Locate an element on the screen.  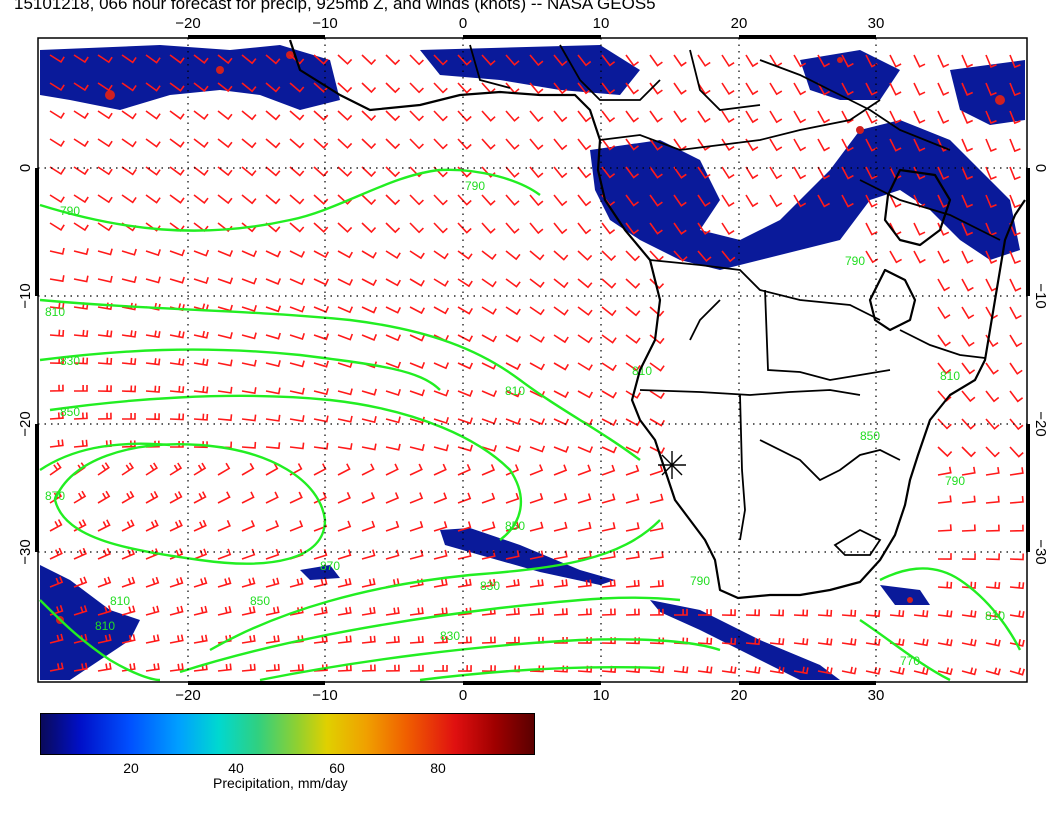
axis-top-labels: −20 −10 0 10 20 30 is located at coordinates (529, 23).